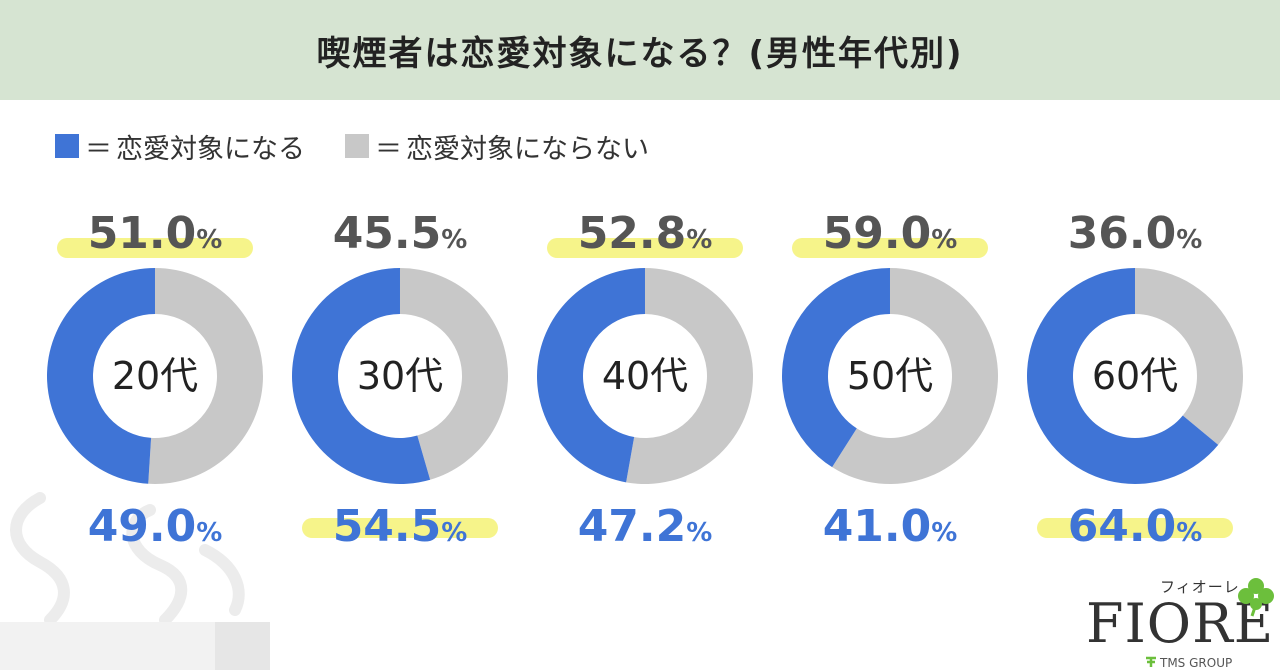 Image resolution: width=1280 pixels, height=670 pixels. I want to click on donut-group: 60代 36.0% 64.0%, so click(1135, 380).